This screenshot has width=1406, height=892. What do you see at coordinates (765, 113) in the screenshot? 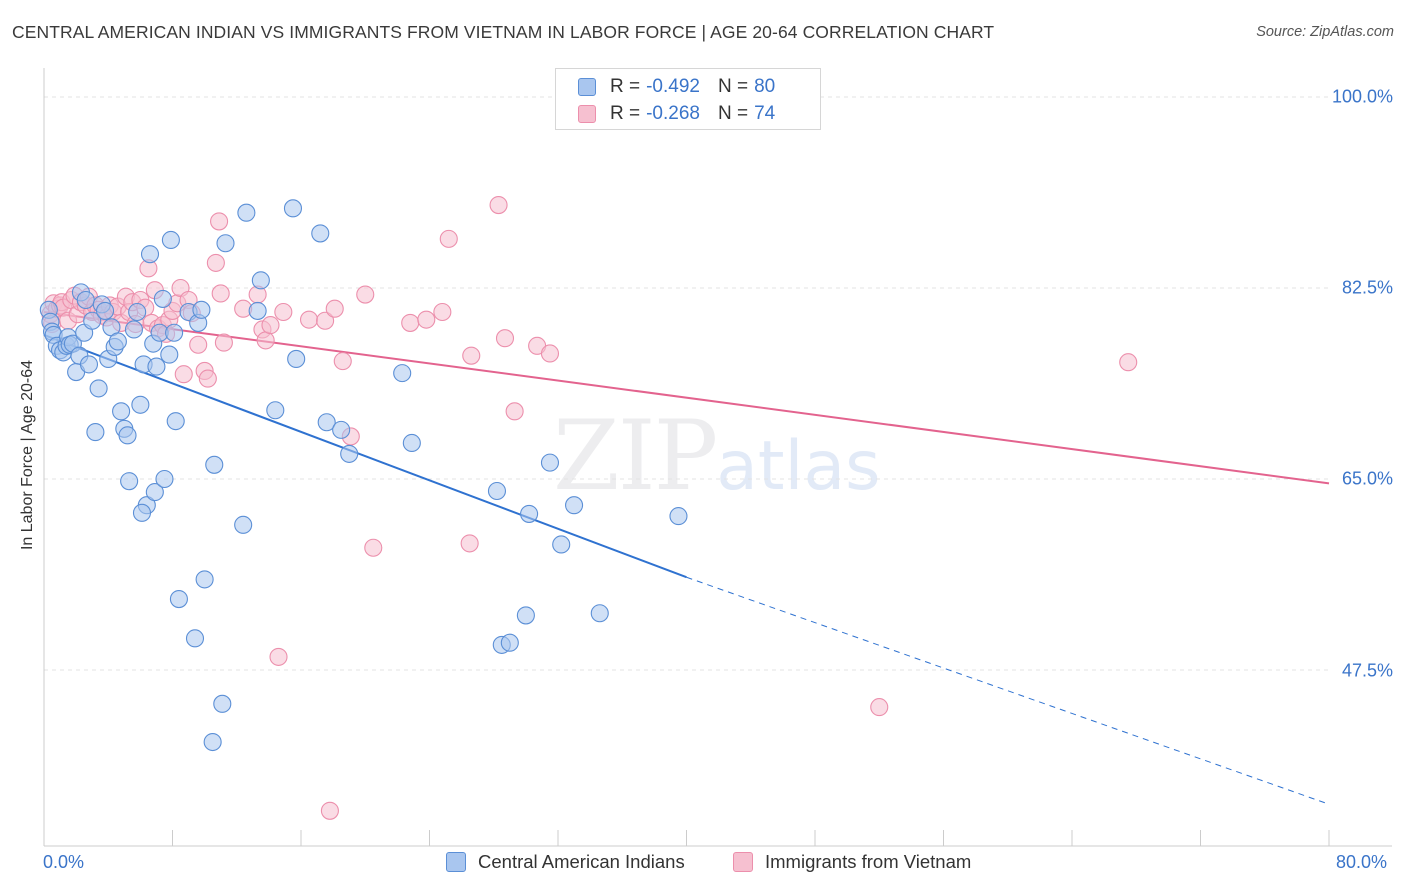
I see `legend-n-value: 74` at bounding box center [765, 113].